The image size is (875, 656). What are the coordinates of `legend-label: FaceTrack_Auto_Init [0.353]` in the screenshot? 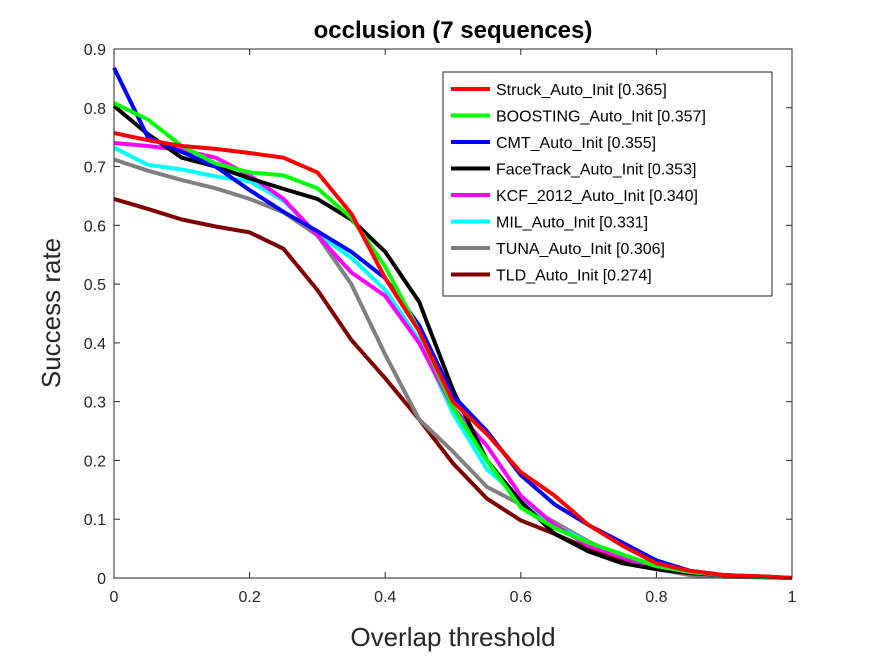 It's located at (596, 170).